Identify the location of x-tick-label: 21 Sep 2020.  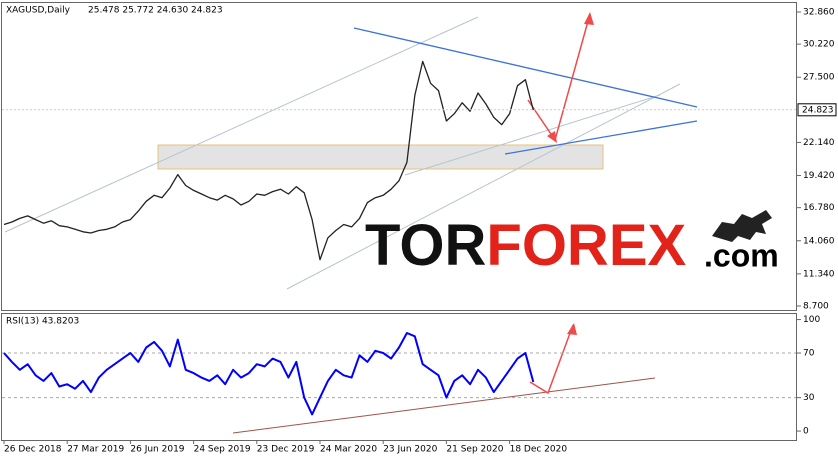
(474, 450).